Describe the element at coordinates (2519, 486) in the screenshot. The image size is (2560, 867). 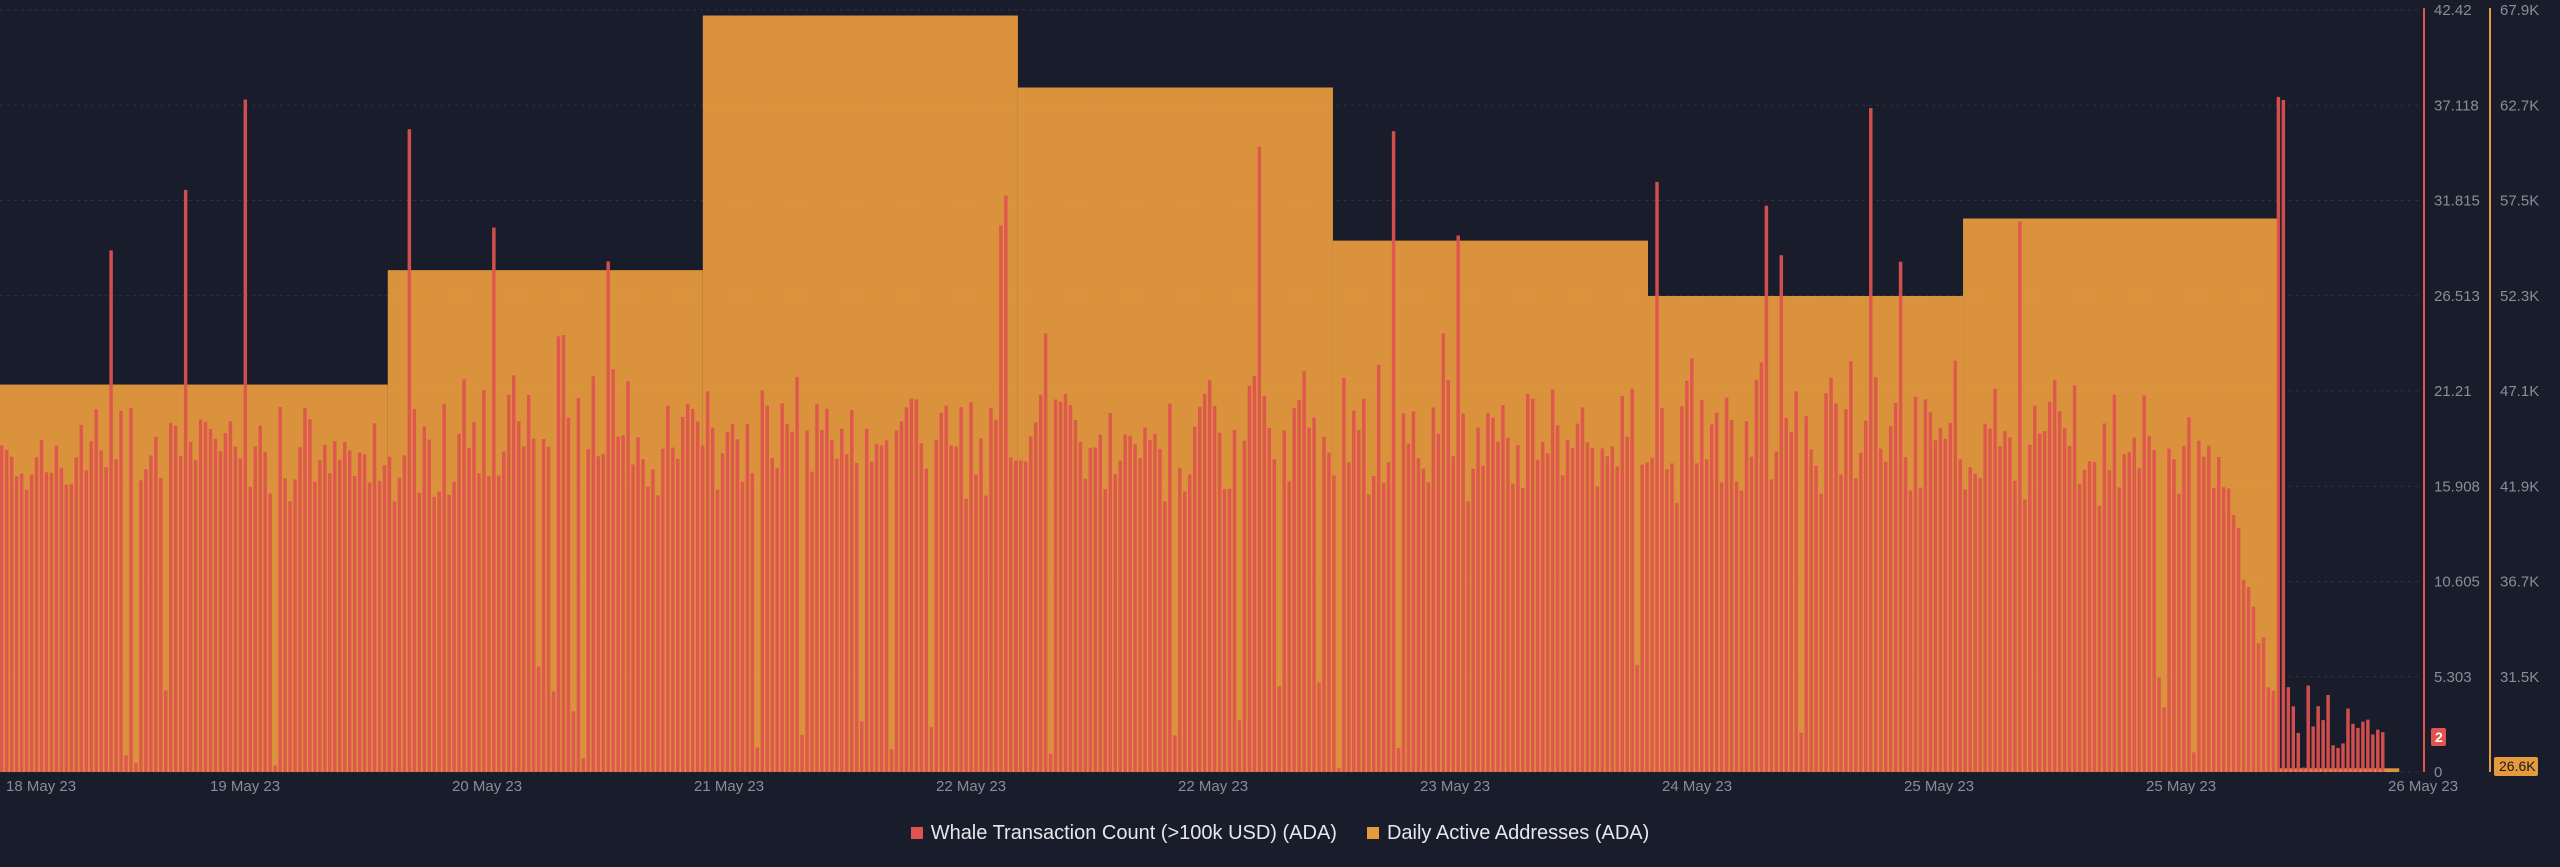
I see `y-right-tick-label: 41.9K` at that location.